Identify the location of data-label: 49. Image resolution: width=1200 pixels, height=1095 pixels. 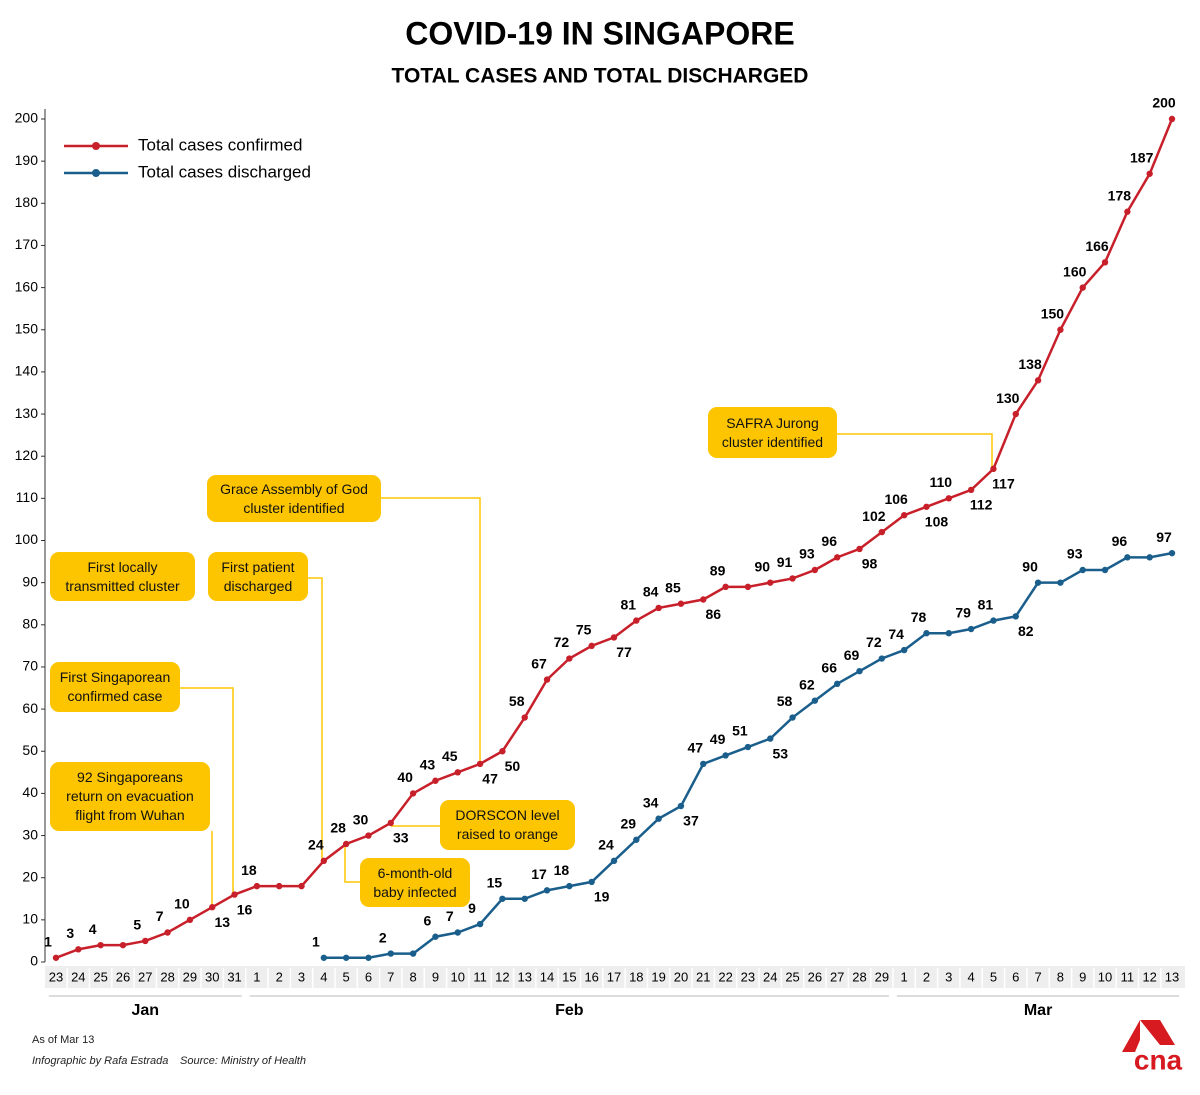
(718, 739).